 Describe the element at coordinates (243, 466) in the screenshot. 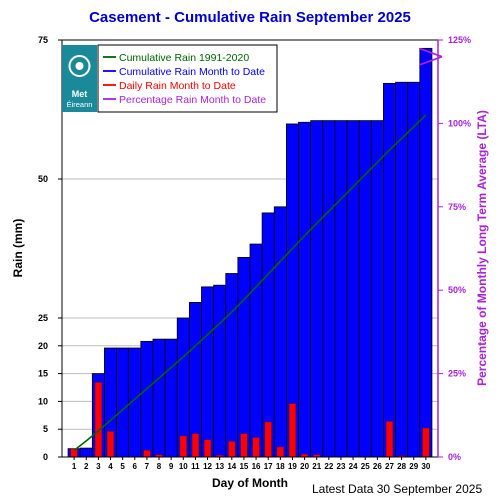

I see `x-tick-label: 15` at that location.